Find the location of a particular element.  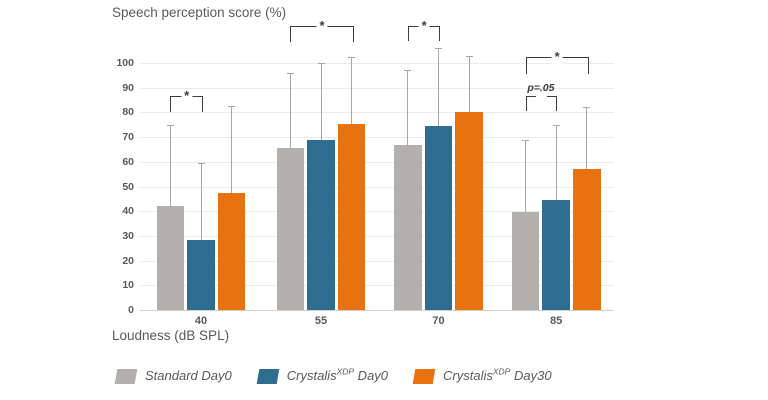

y-tick-label: 50 is located at coordinates (128, 186).